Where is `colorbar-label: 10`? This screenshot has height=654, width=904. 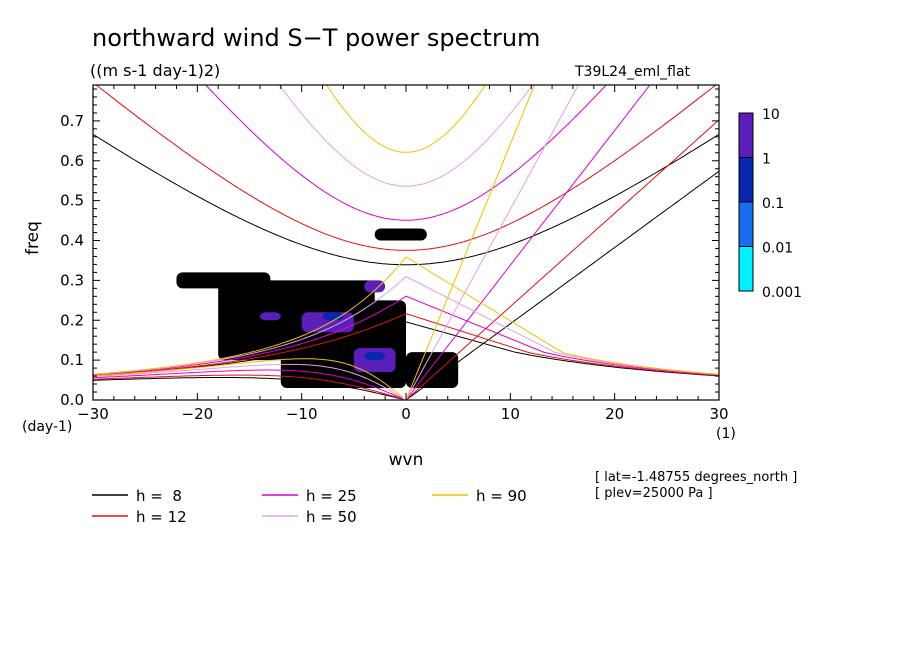
colorbar-label: 10 is located at coordinates (771, 115).